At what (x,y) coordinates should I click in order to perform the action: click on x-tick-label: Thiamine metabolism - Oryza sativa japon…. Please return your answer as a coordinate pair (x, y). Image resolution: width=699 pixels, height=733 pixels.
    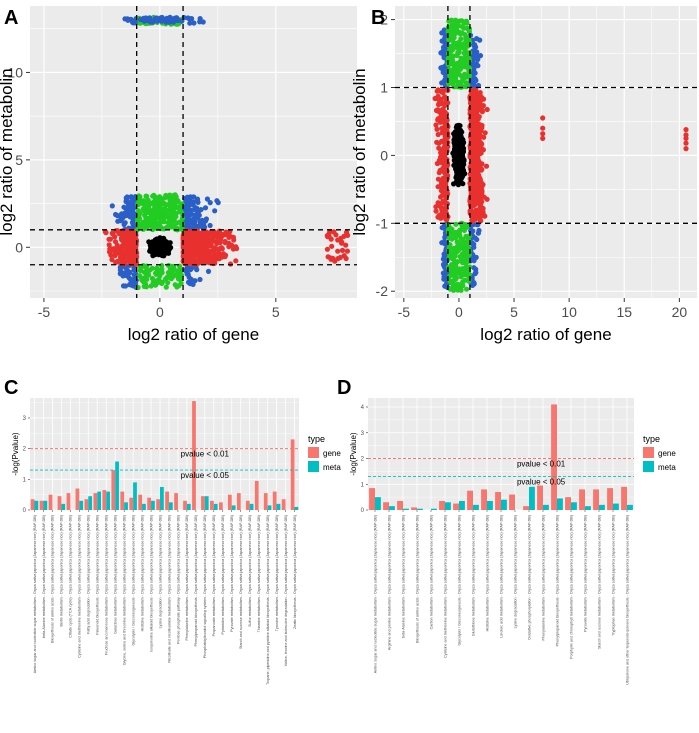
    Looking at the image, I should click on (259, 573).